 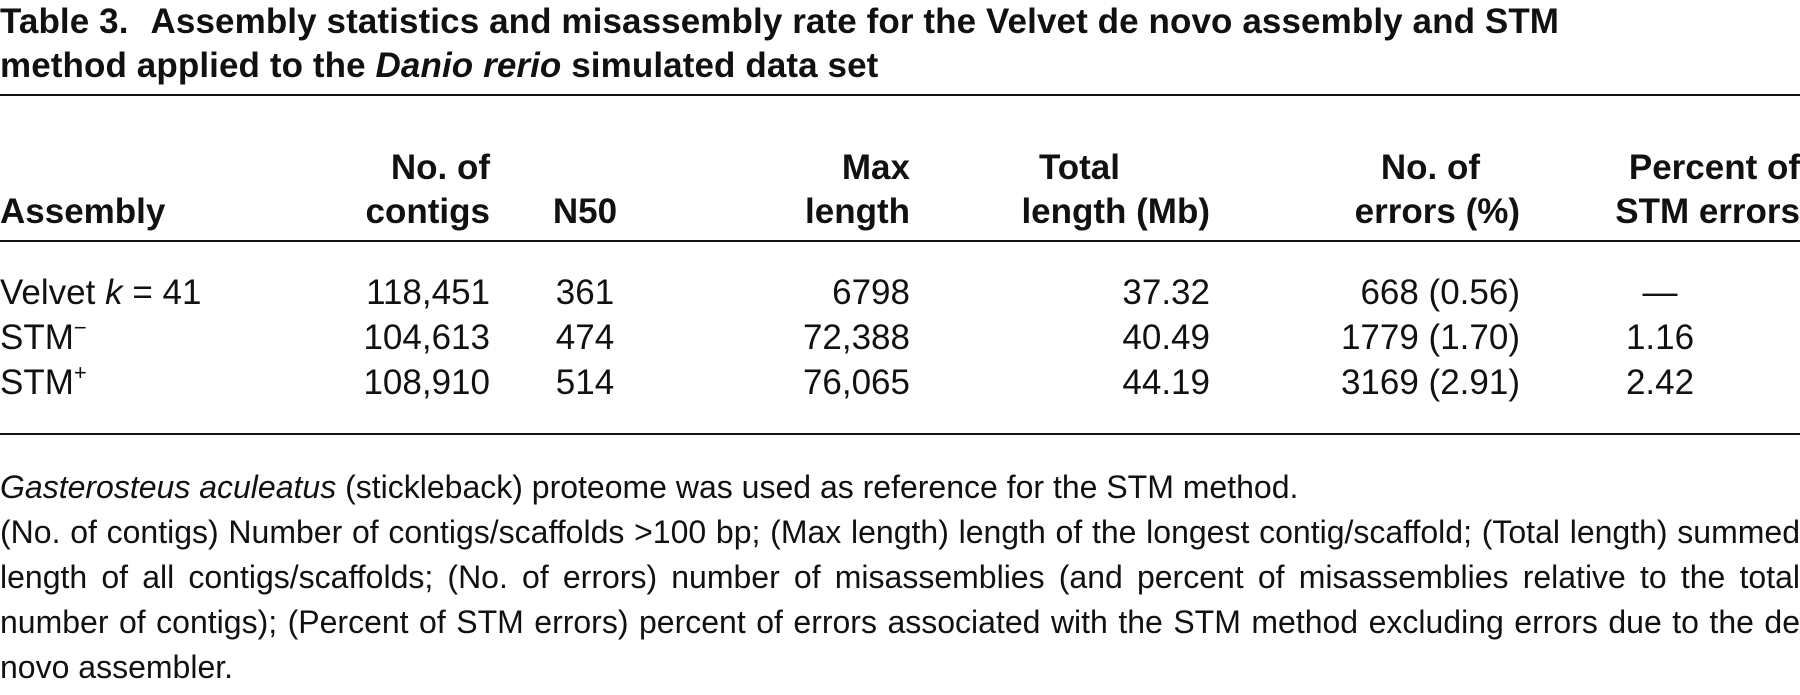 What do you see at coordinates (1166, 382) in the screenshot?
I see `cell-total-length: 44.19` at bounding box center [1166, 382].